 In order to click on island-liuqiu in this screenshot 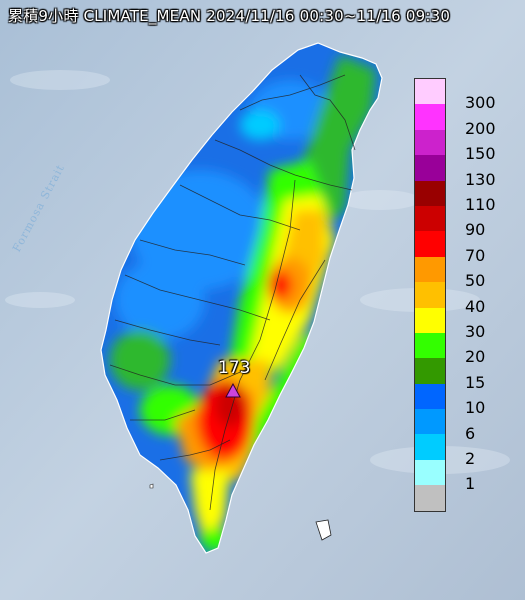, I will do `click(151, 486)`.